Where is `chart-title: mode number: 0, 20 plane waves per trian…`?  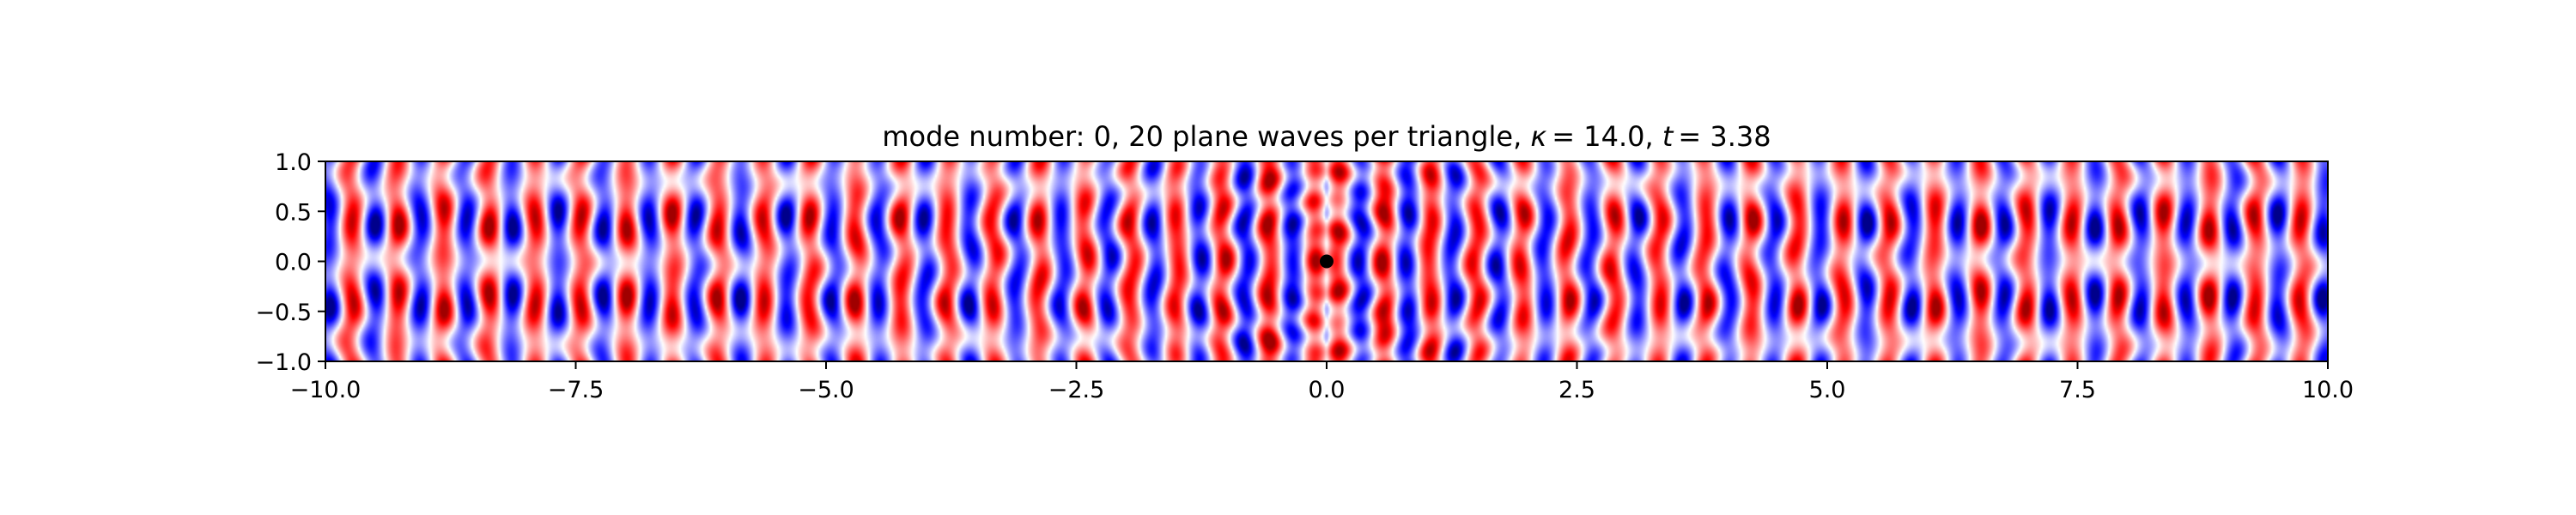 chart-title: mode number: 0, 20 plane waves per trian… is located at coordinates (1327, 136).